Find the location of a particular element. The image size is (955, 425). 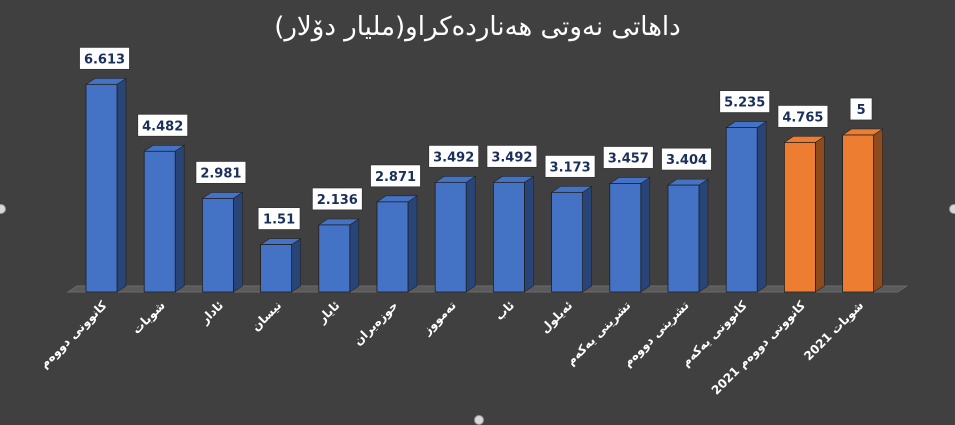

data-label: 4.765 is located at coordinates (802, 117).